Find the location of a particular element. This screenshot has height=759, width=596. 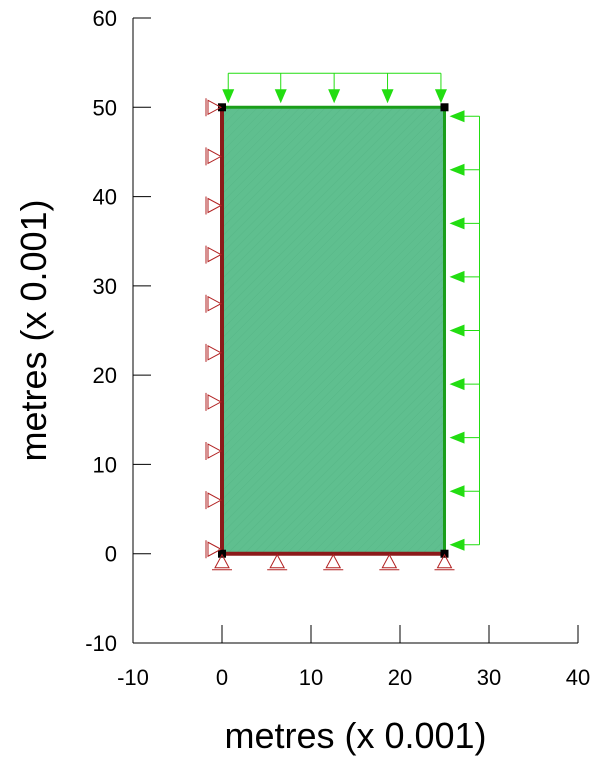

x-axis-title: metres (x 0.001) is located at coordinates (355, 735).